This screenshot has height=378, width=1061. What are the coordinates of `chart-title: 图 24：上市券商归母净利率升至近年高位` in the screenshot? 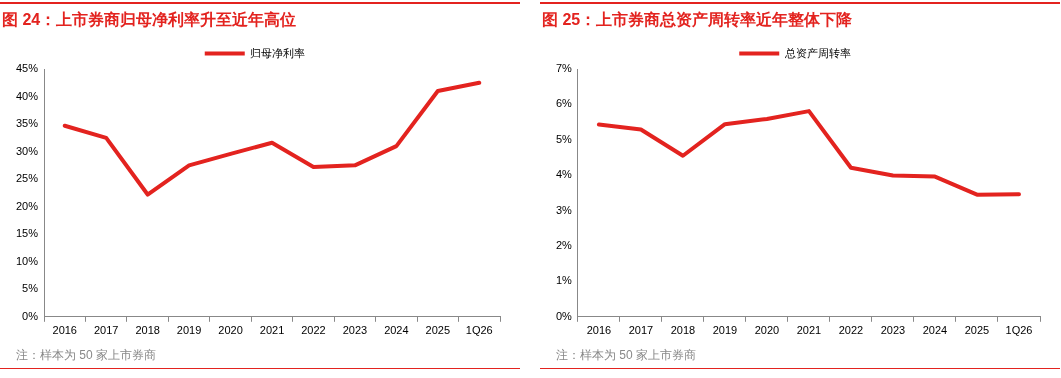 It's located at (260, 19).